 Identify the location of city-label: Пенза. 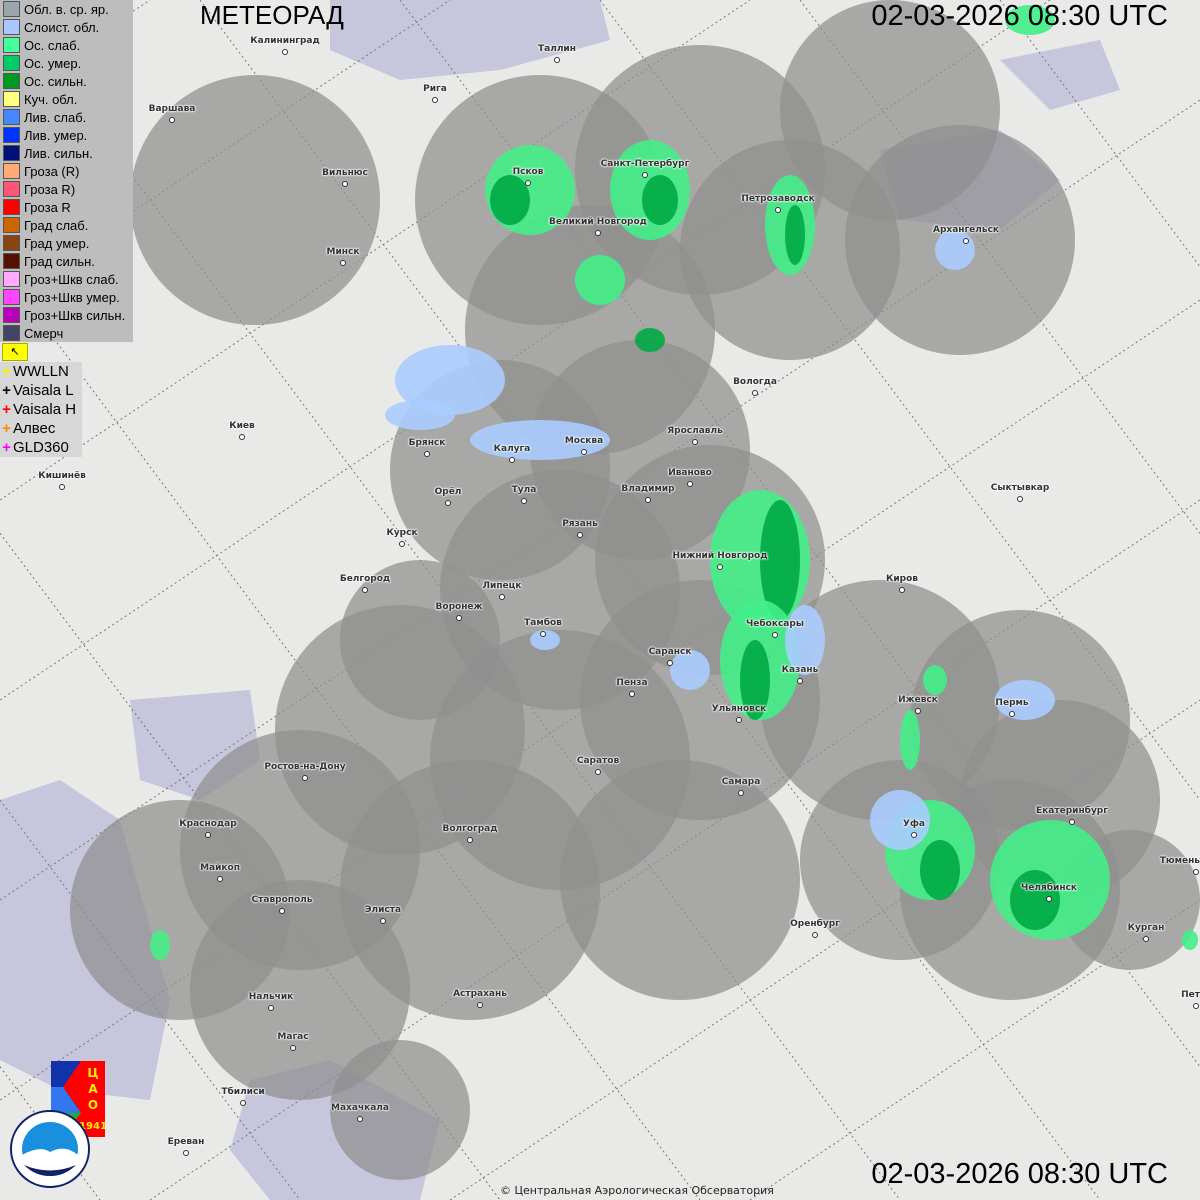
(632, 683).